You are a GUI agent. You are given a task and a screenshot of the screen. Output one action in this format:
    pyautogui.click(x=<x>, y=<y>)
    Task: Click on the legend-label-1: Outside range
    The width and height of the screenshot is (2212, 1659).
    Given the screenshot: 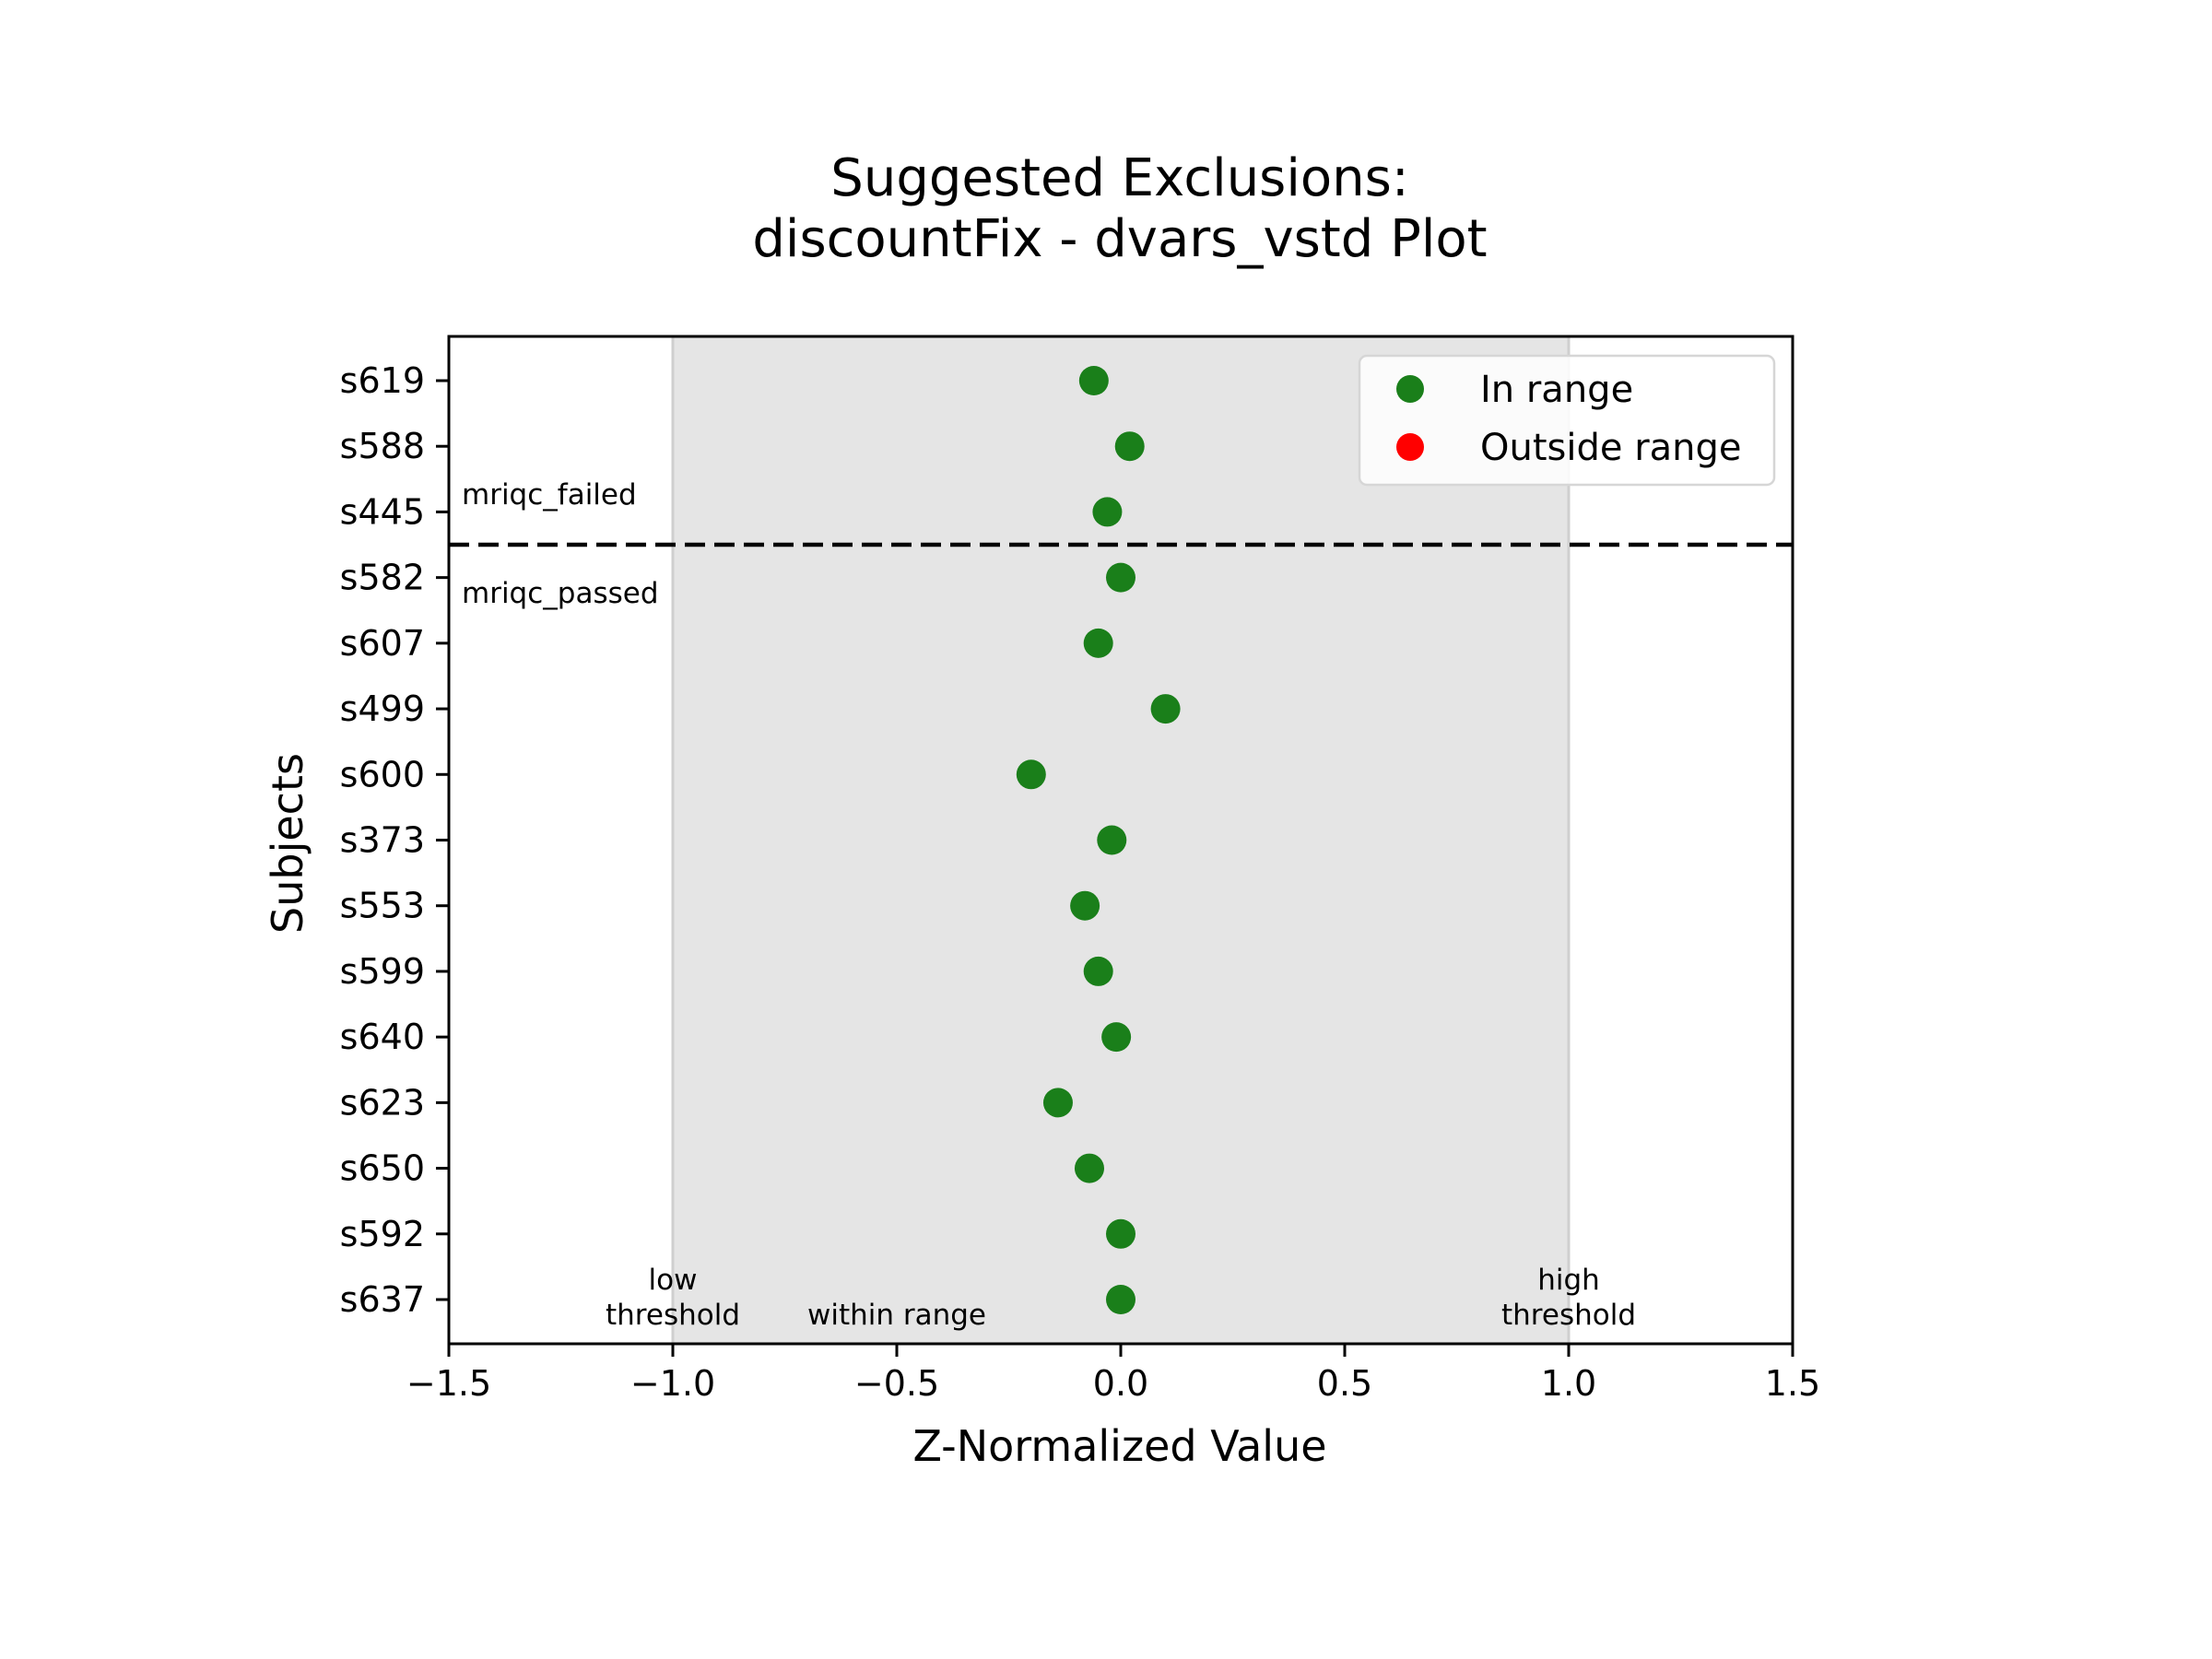 What is the action you would take?
    pyautogui.click(x=1611, y=448)
    